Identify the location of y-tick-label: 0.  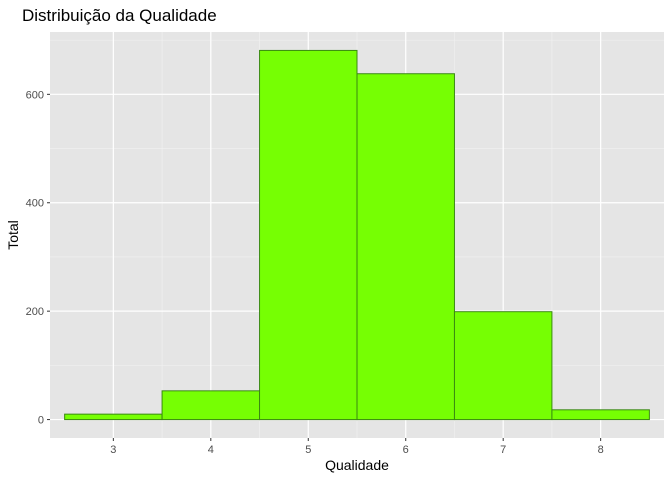
(41, 421).